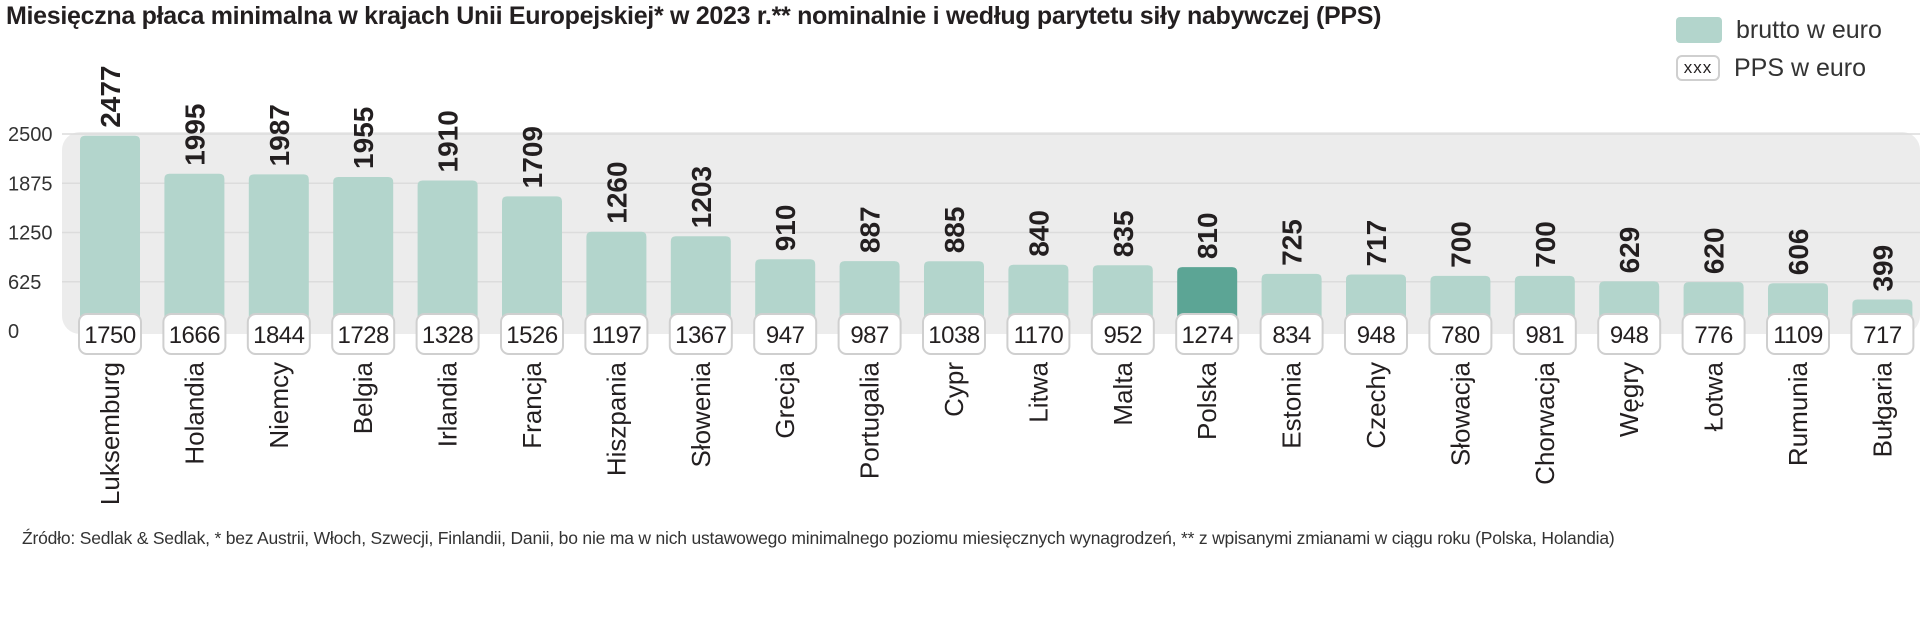 This screenshot has width=1920, height=634. What do you see at coordinates (1798, 252) in the screenshot?
I see `bar-value-label: 606` at bounding box center [1798, 252].